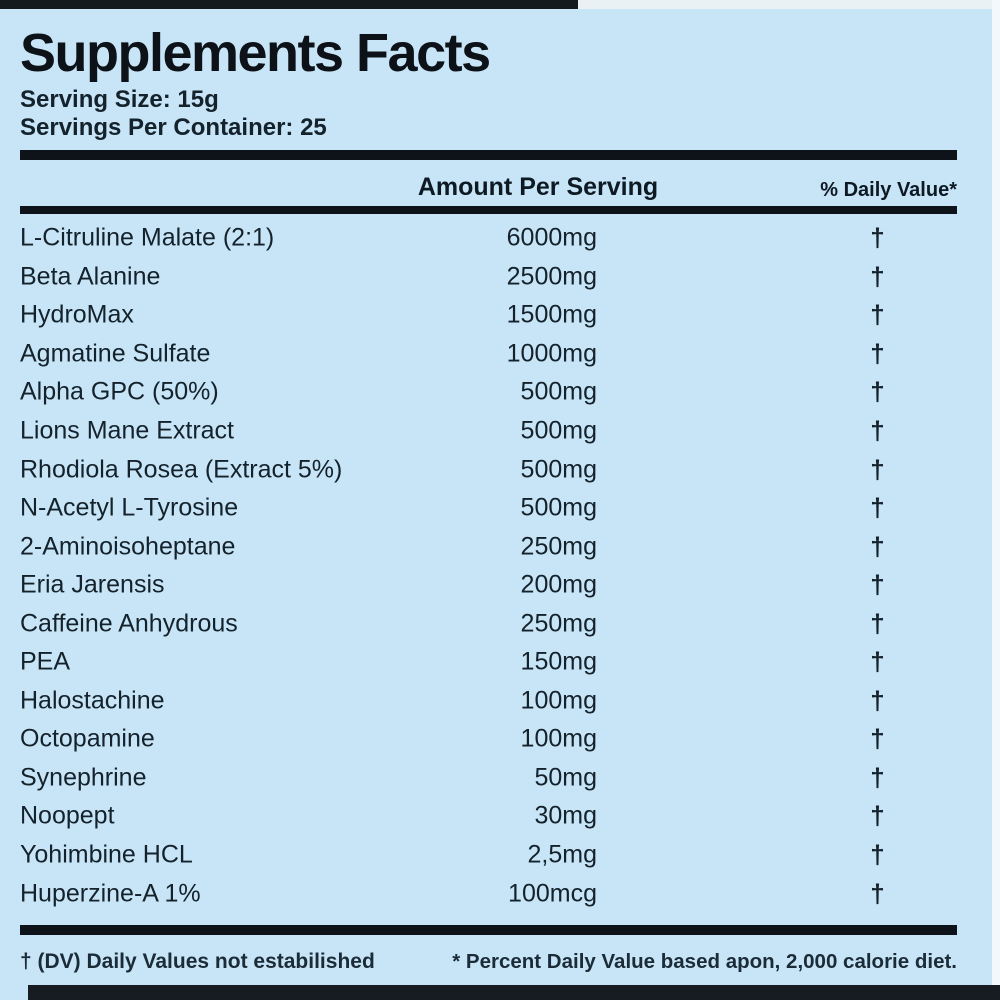 This screenshot has width=1000, height=1000. What do you see at coordinates (127, 430) in the screenshot?
I see `ingredient-name: Lions Mane Extract` at bounding box center [127, 430].